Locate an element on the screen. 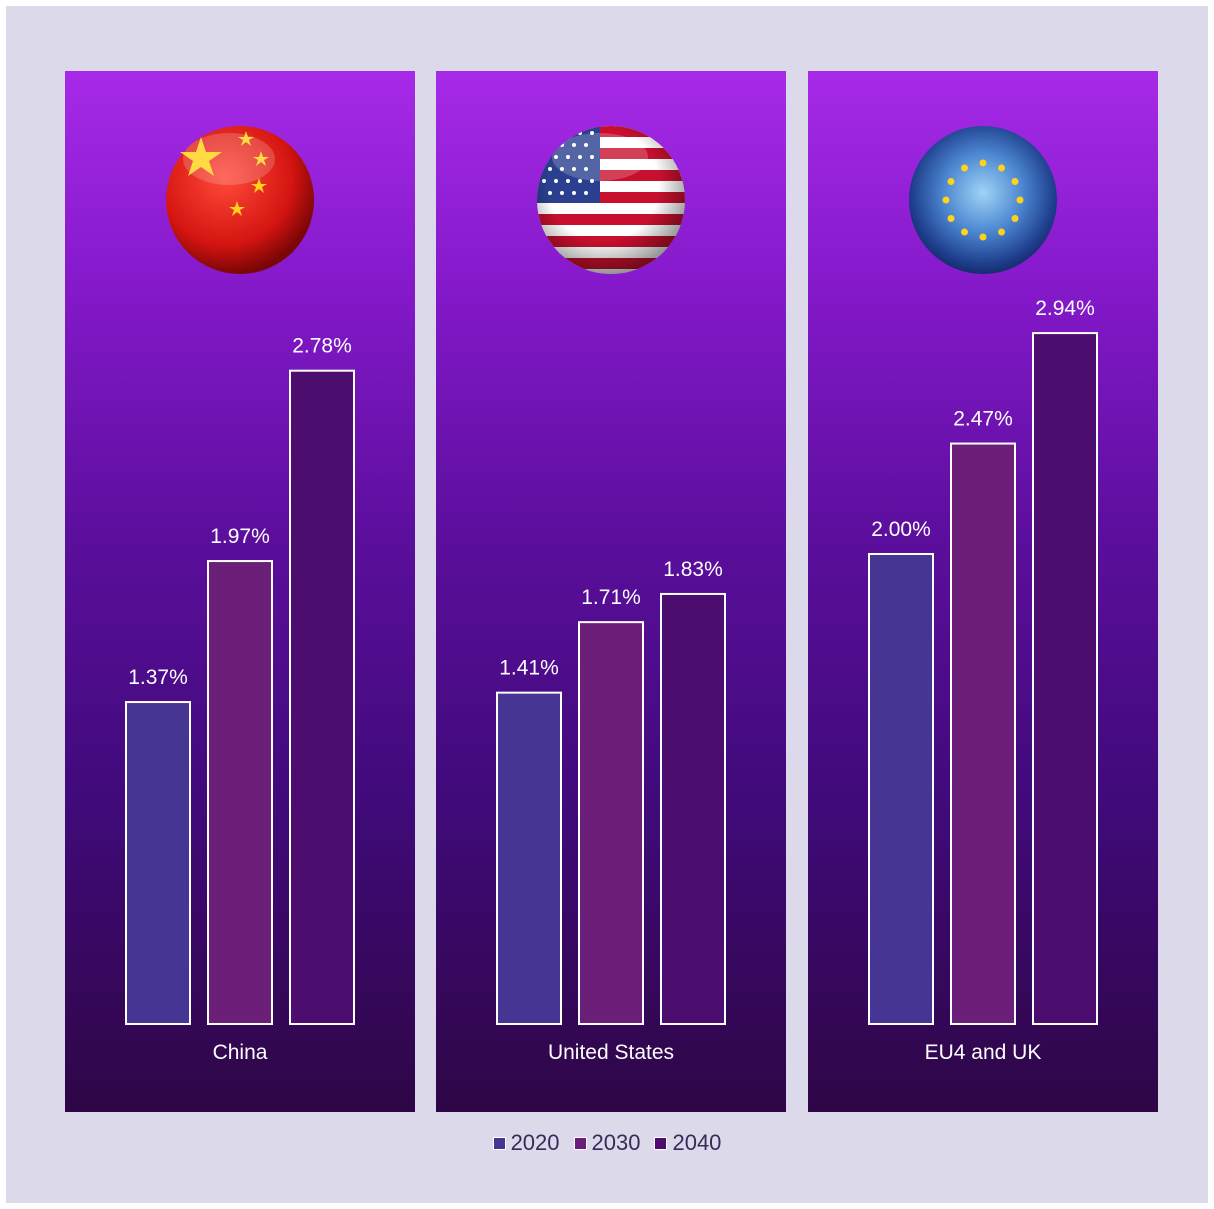 The image size is (1214, 1209). legend-item-2020: 2020 is located at coordinates (526, 1143).